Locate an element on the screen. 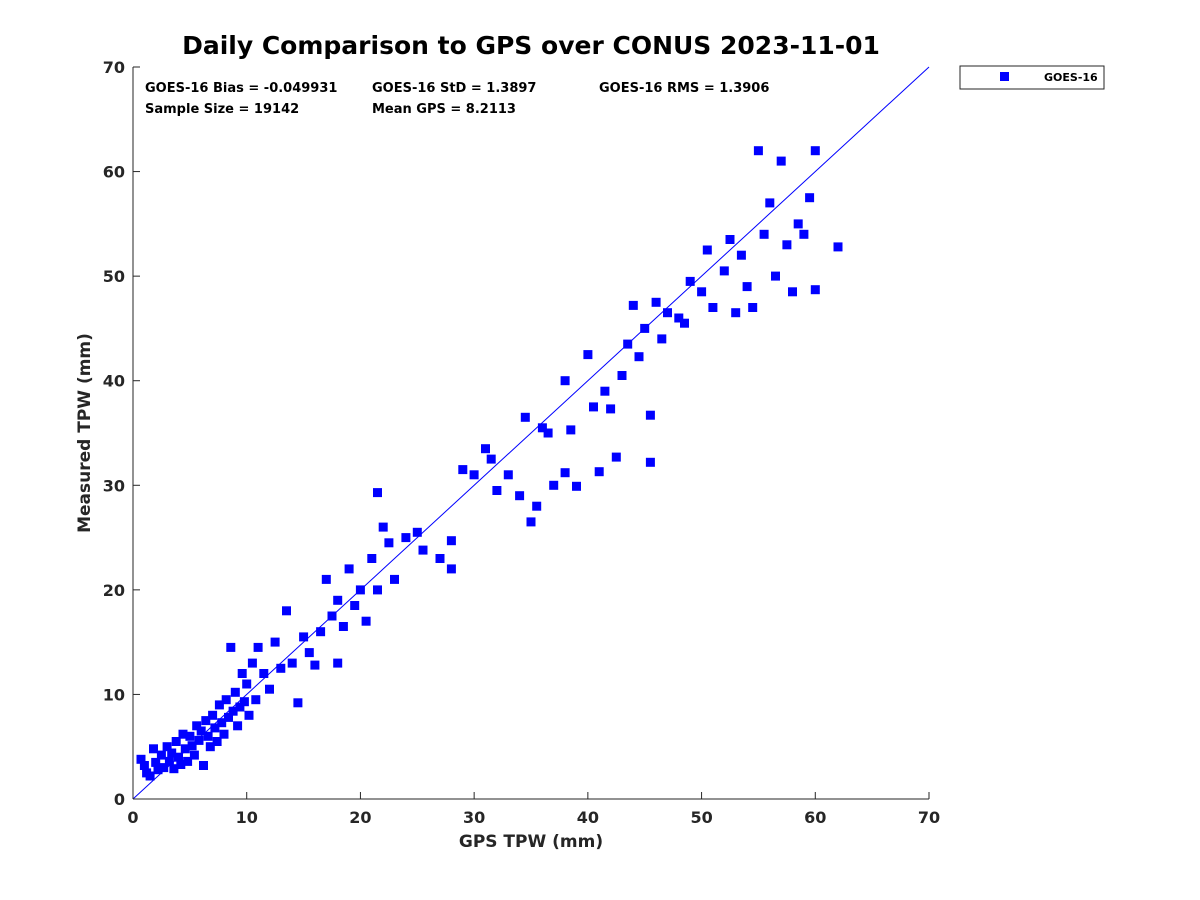  stat-std: GOES-16 StD = 1.3897 is located at coordinates (454, 88).